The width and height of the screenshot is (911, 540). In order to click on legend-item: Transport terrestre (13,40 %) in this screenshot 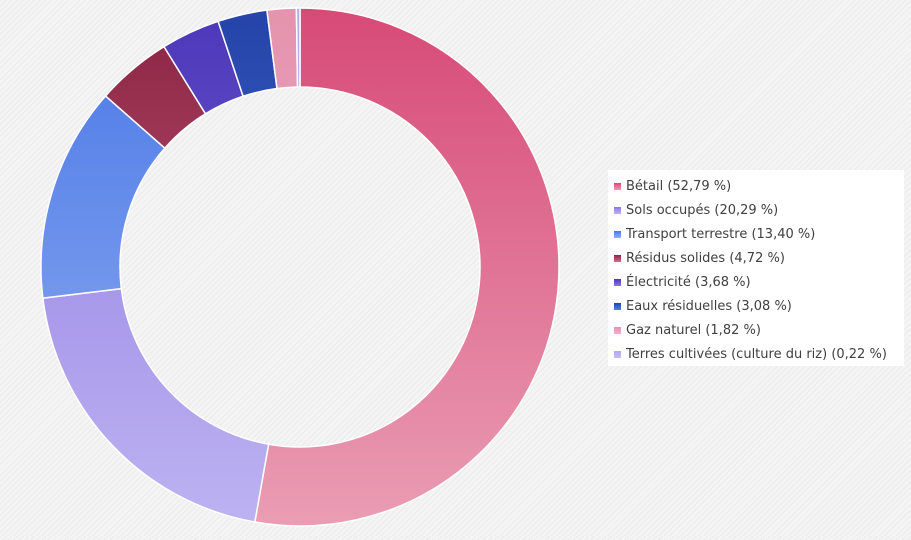, I will do `click(758, 234)`.